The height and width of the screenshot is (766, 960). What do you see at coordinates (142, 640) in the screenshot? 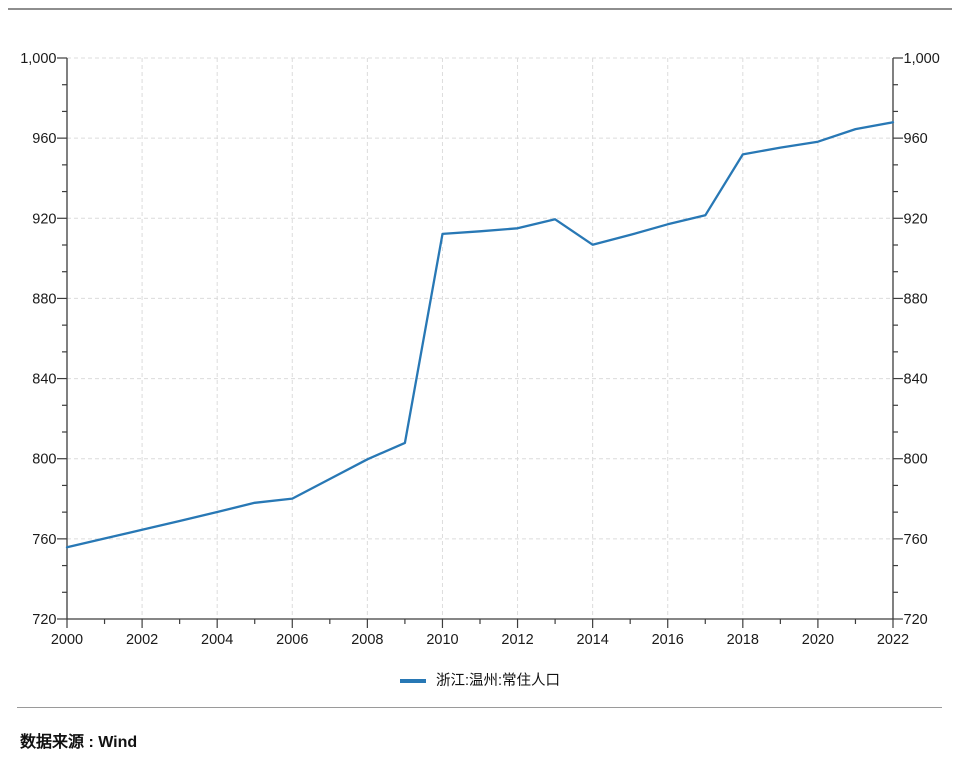
I see `x-tick-label: 2002` at bounding box center [142, 640].